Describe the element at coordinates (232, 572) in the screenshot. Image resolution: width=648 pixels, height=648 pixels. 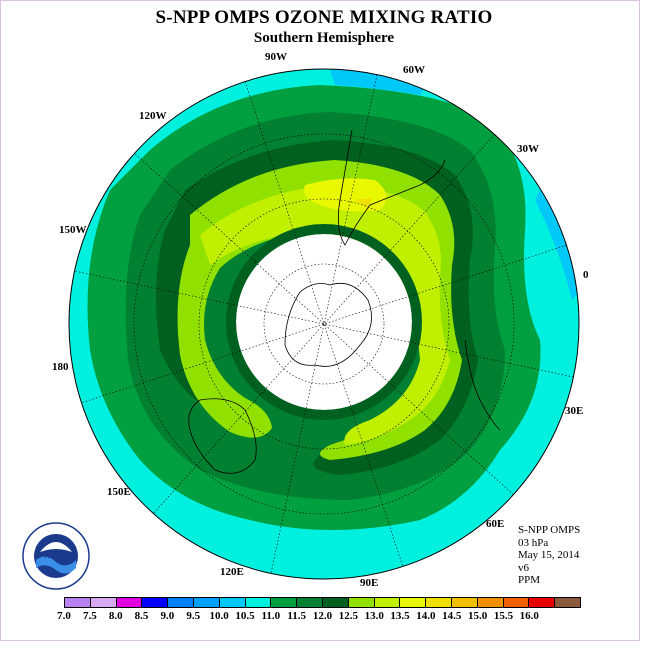
I see `lon-label-120e: 120E` at that location.